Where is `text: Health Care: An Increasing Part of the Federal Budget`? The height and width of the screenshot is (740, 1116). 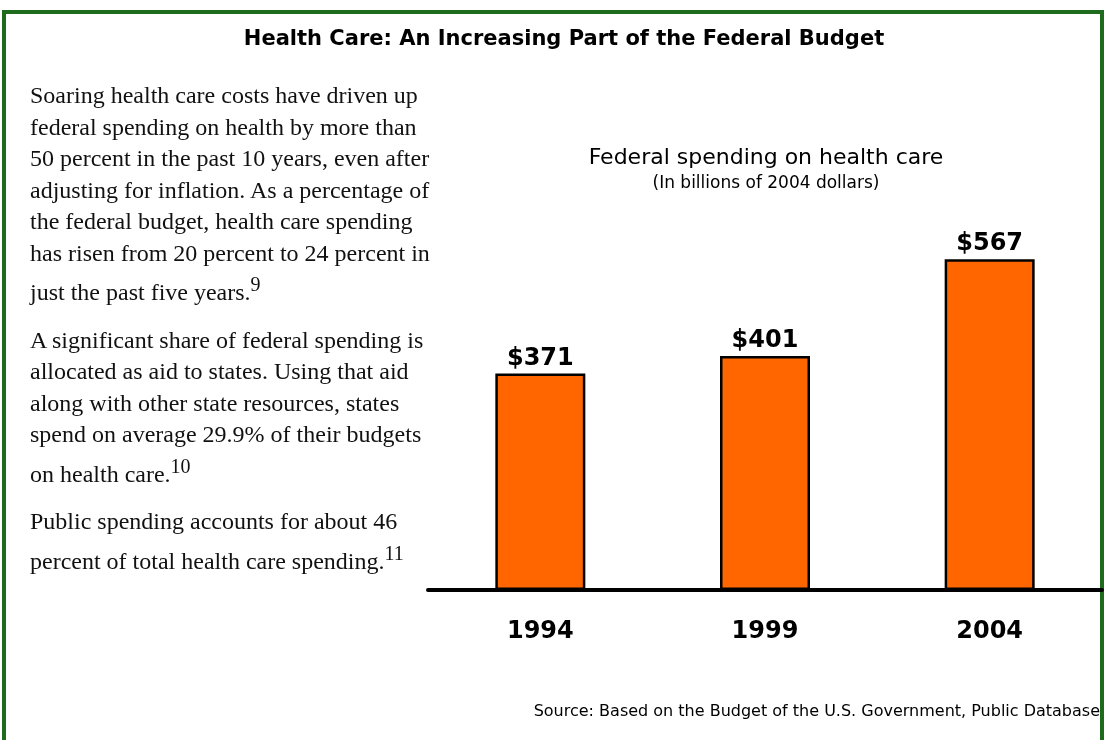
text: Health Care: An Increasing Part of the Federal Budget is located at coordinates (564, 38).